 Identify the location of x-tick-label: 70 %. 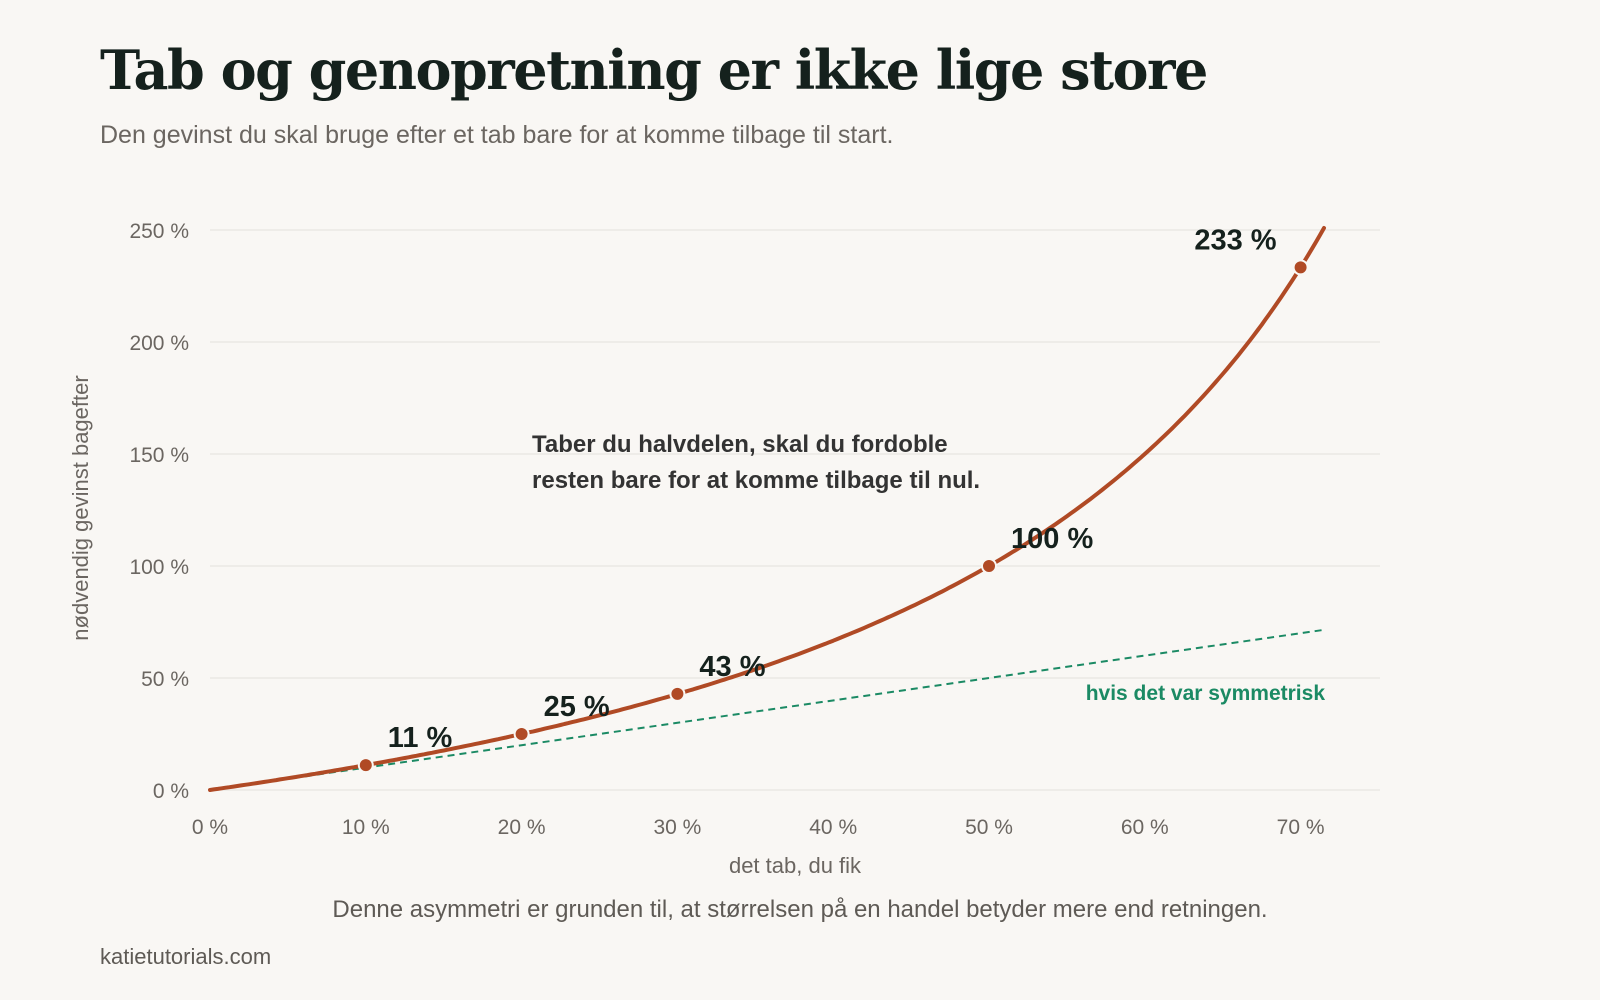
(1301, 827).